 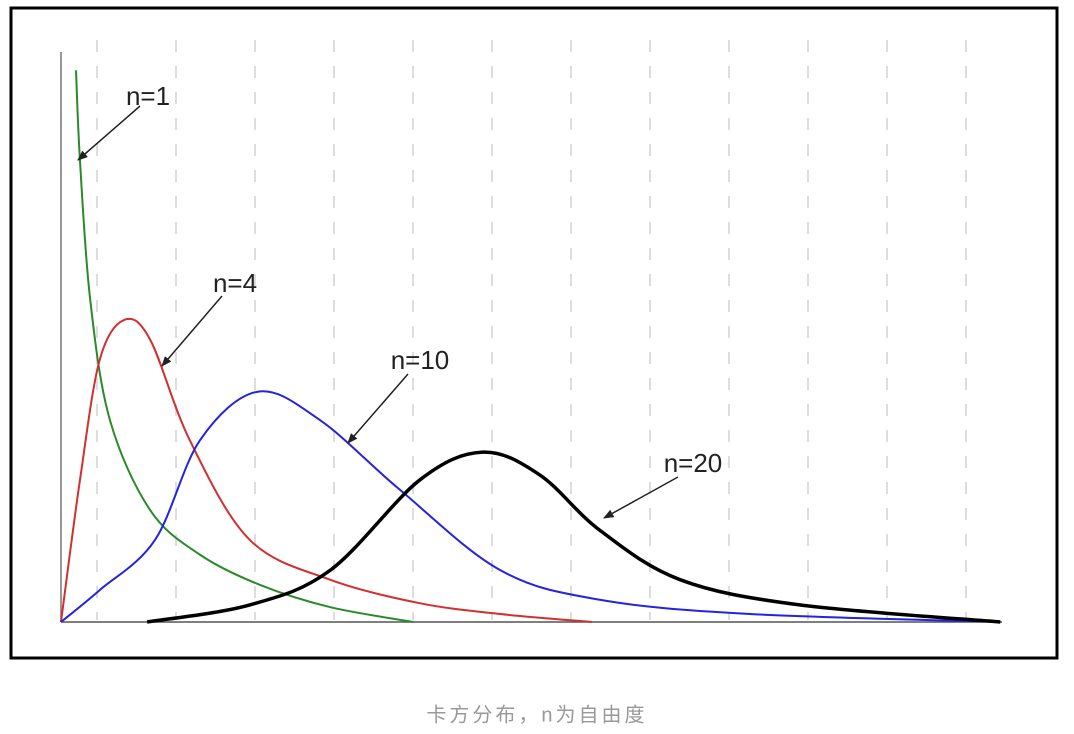 What do you see at coordinates (536, 714) in the screenshot?
I see `caption: 卡方分布，n为自由度` at bounding box center [536, 714].